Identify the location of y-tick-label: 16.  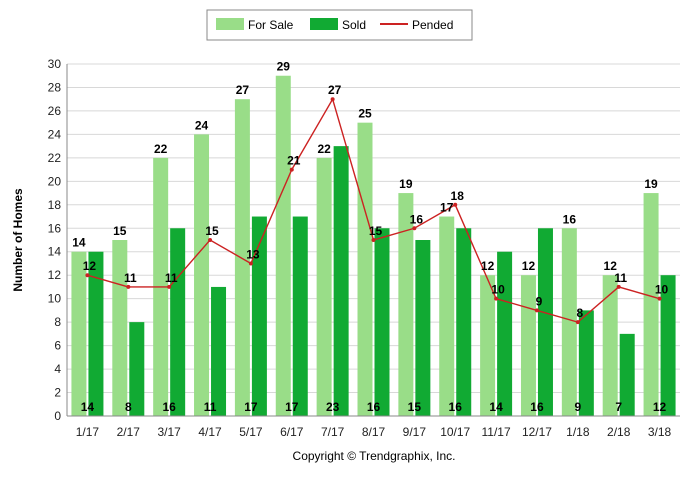
(55, 228).